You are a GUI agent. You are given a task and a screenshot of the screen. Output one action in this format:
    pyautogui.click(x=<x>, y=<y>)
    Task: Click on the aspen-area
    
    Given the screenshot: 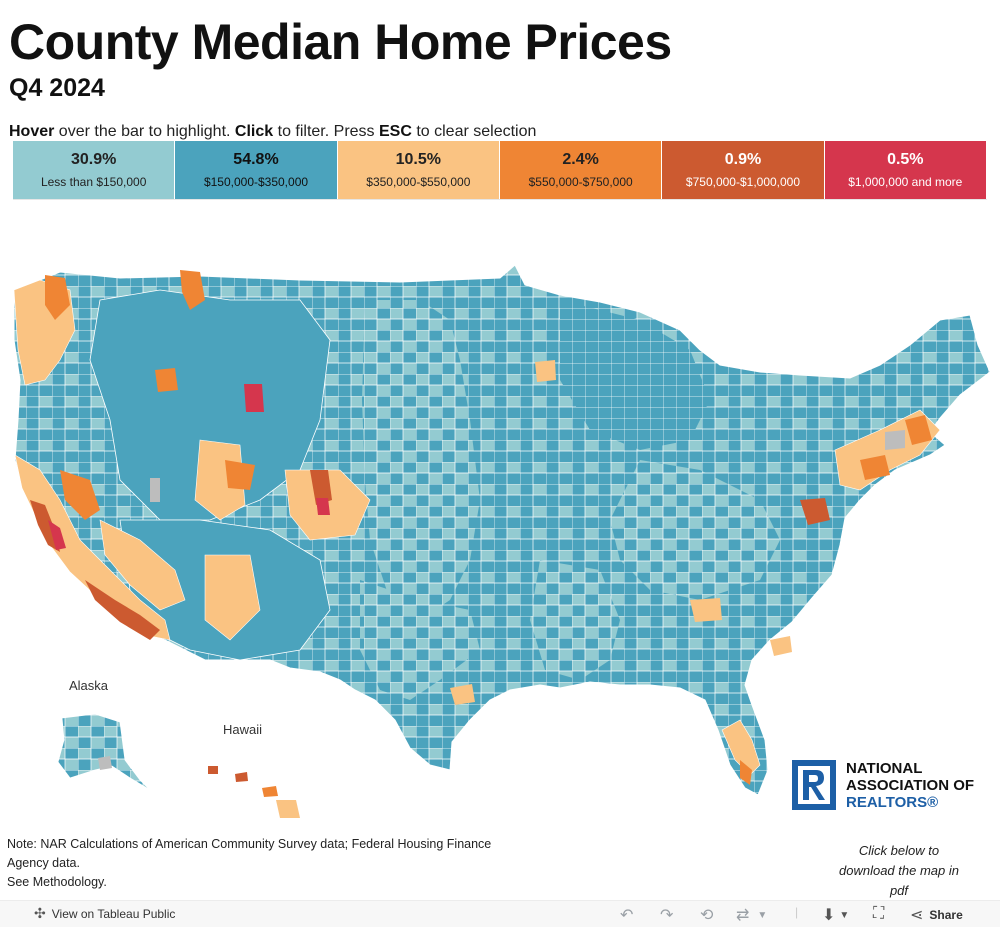 What is the action you would take?
    pyautogui.click(x=323, y=506)
    